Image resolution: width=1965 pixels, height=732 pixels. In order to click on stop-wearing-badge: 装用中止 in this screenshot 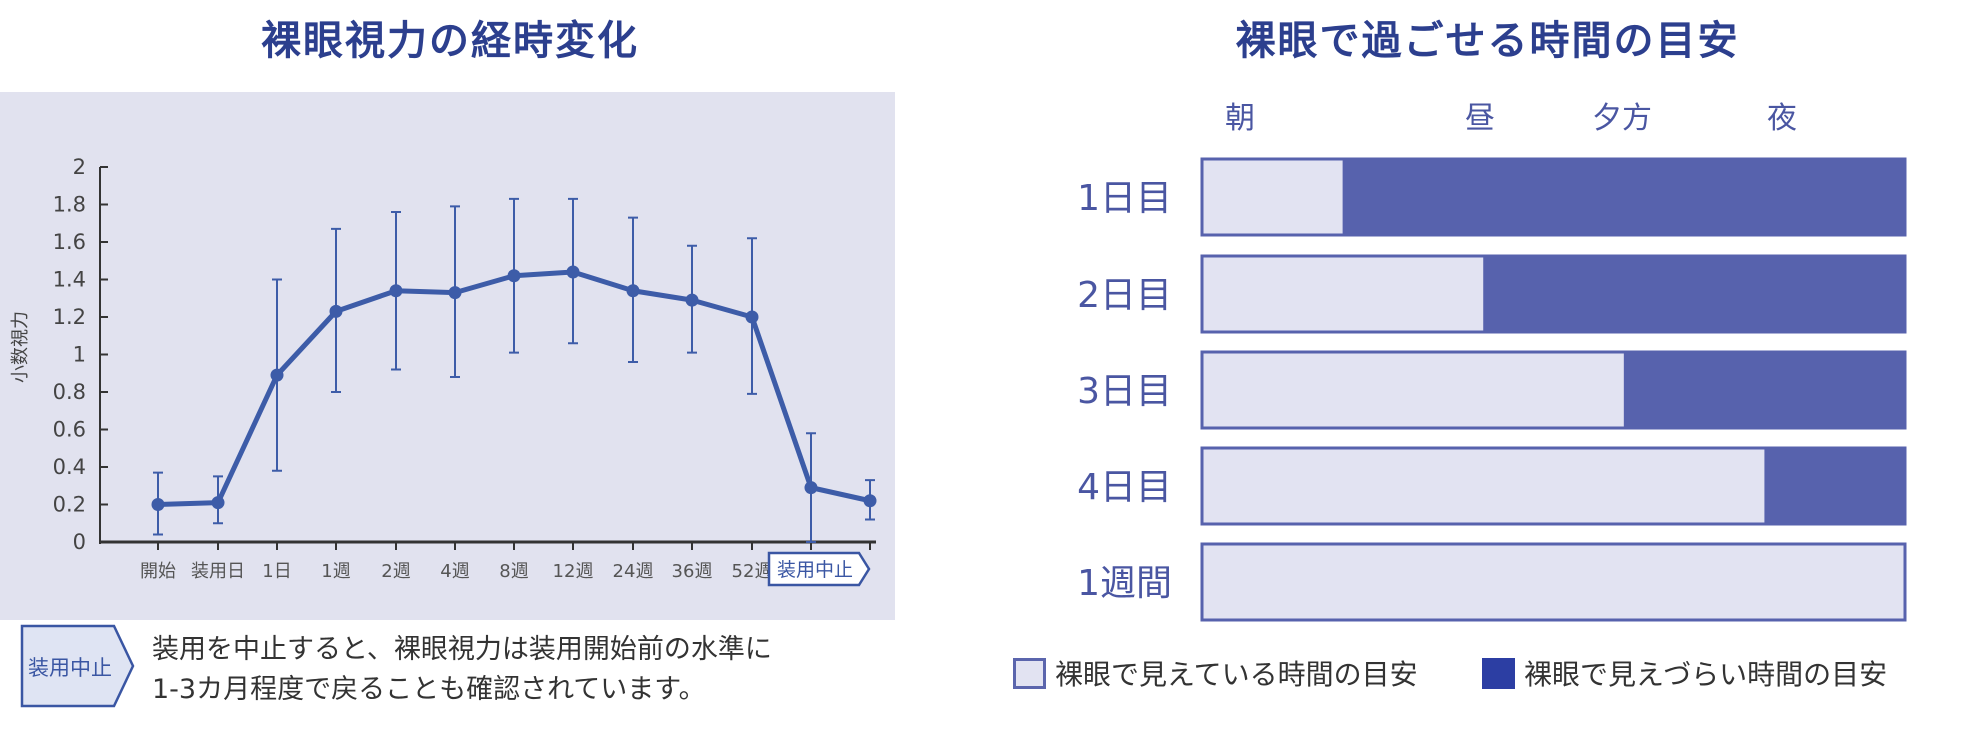, I will do `click(77, 666)`.